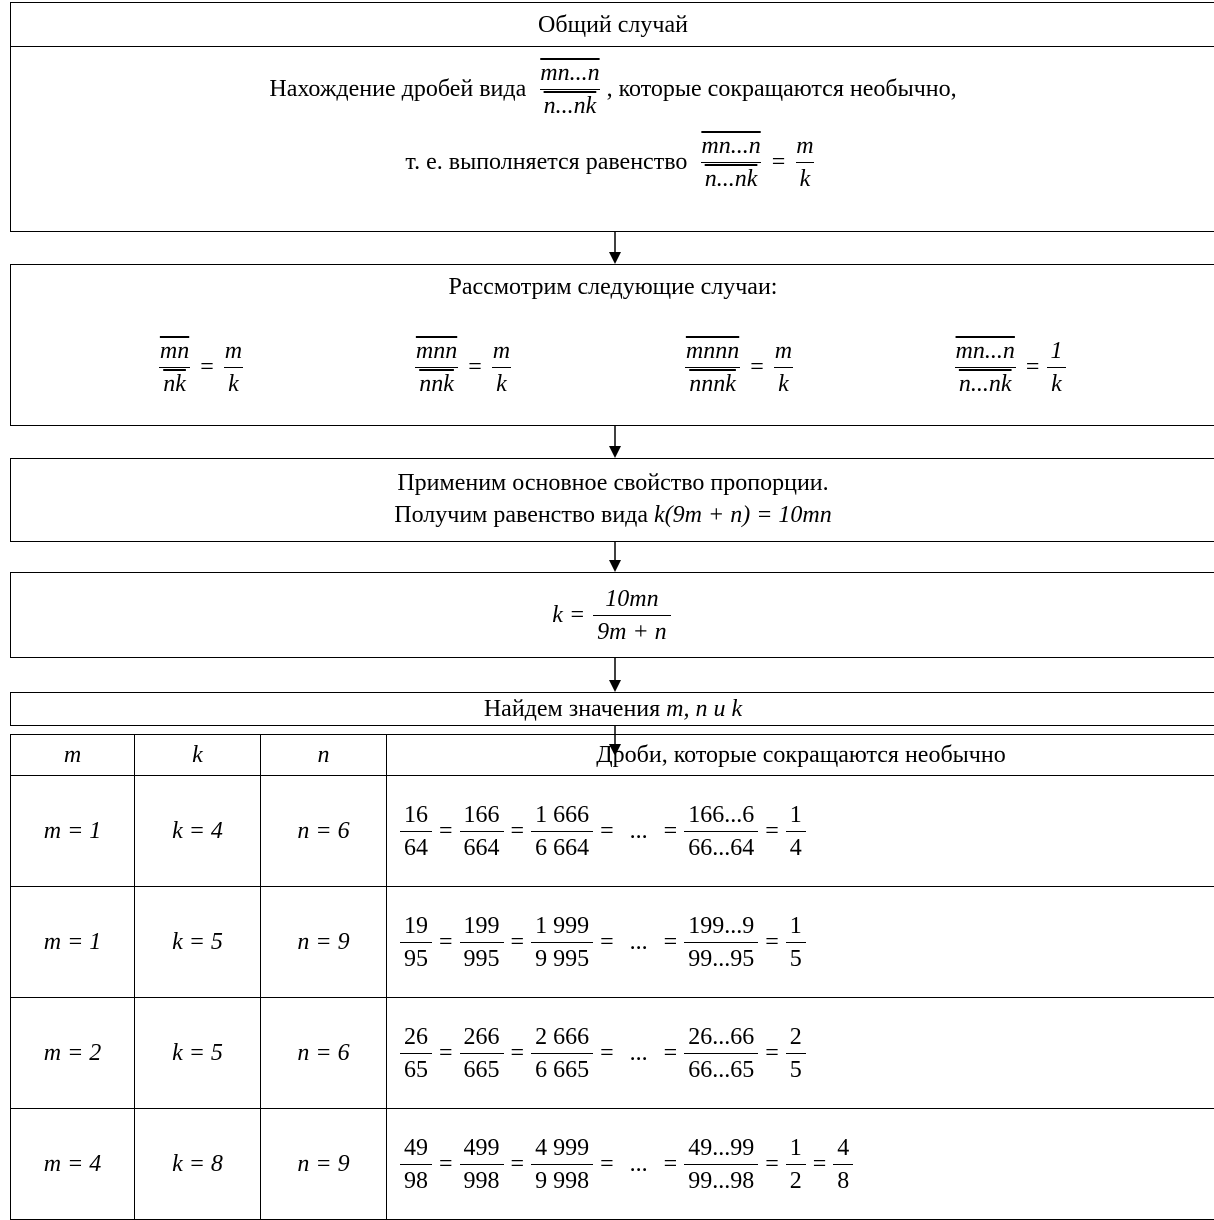 Image resolution: width=1214 pixels, height=1220 pixels. I want to click on general-case-prefix: Нахождение дробей вида, so click(397, 89).